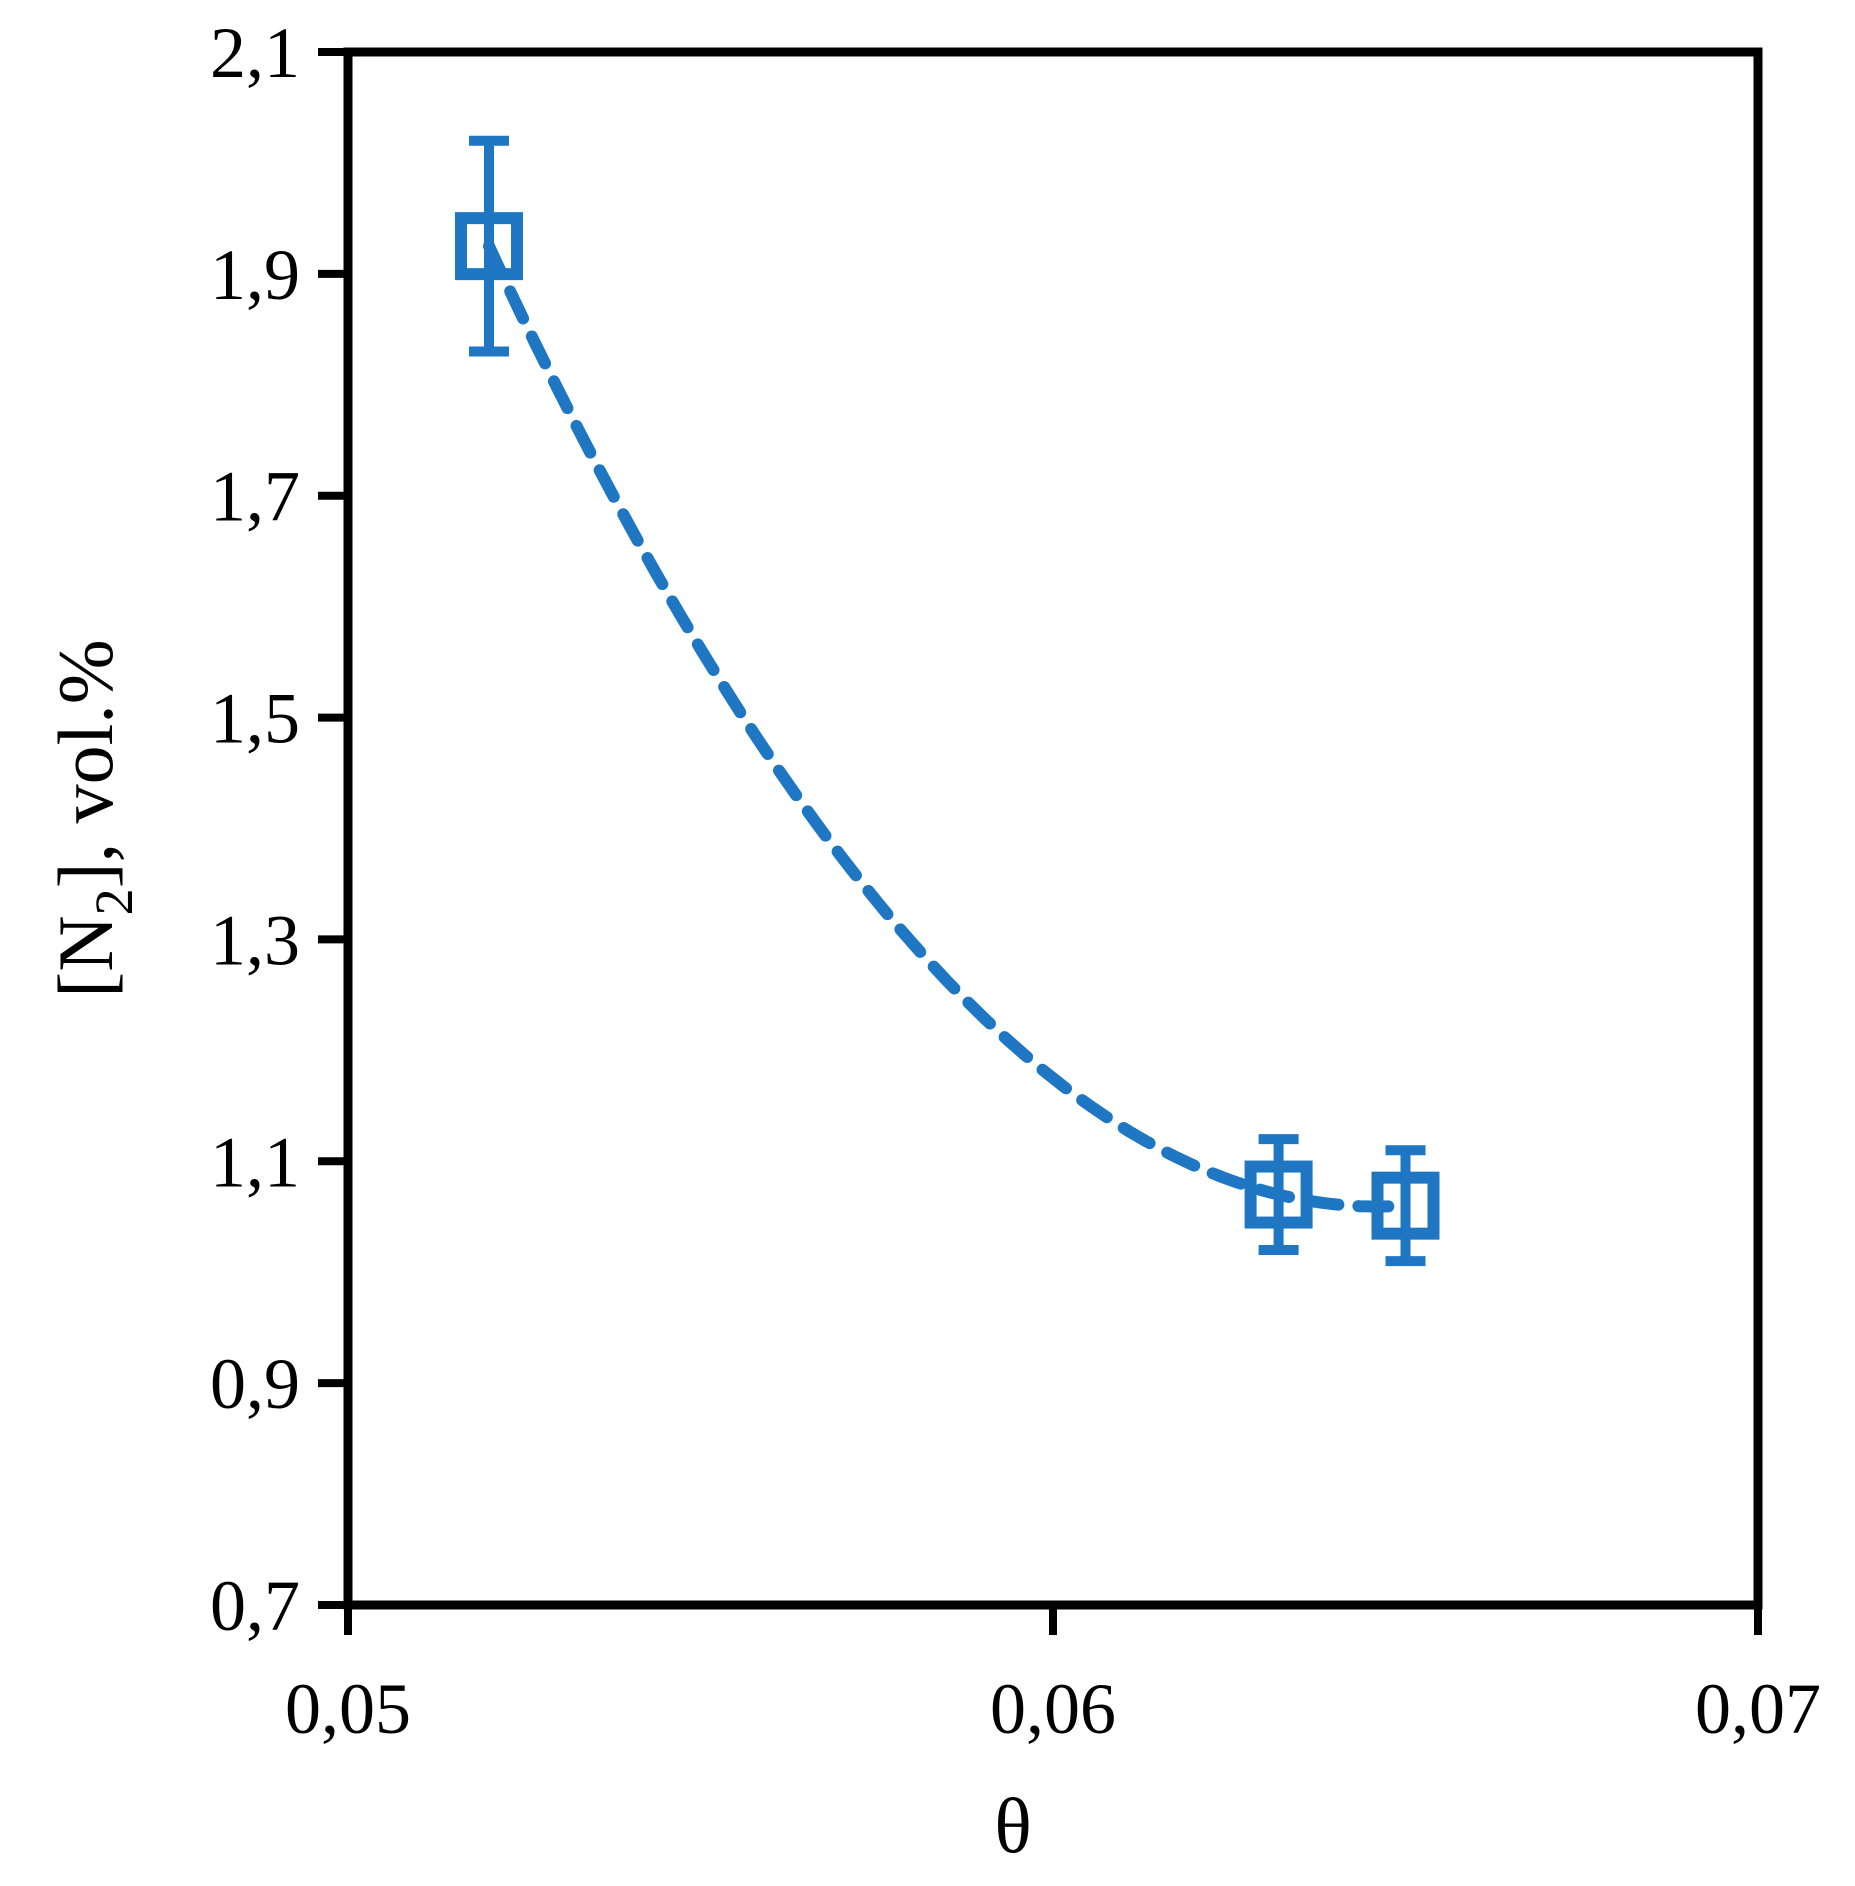 The width and height of the screenshot is (1855, 1886). What do you see at coordinates (279, 829) in the screenshot?
I see `y-axis: 0,7 0,9 1,1 1,3 1,5 1,7 1,9 2,1` at bounding box center [279, 829].